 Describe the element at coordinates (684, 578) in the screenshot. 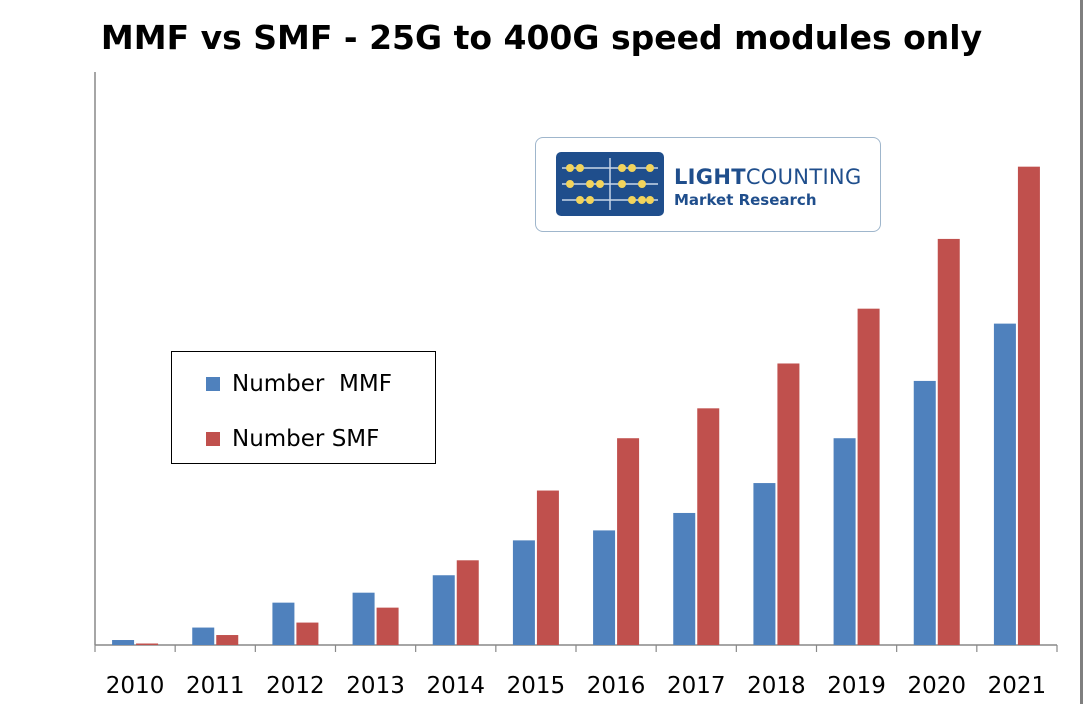

I see `bar-mmf-2017` at that location.